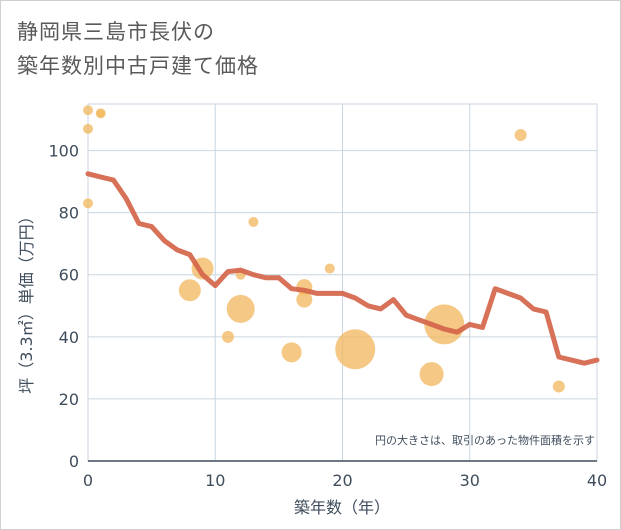 The image size is (621, 530). I want to click on x-tick-label-0: 0, so click(88, 480).